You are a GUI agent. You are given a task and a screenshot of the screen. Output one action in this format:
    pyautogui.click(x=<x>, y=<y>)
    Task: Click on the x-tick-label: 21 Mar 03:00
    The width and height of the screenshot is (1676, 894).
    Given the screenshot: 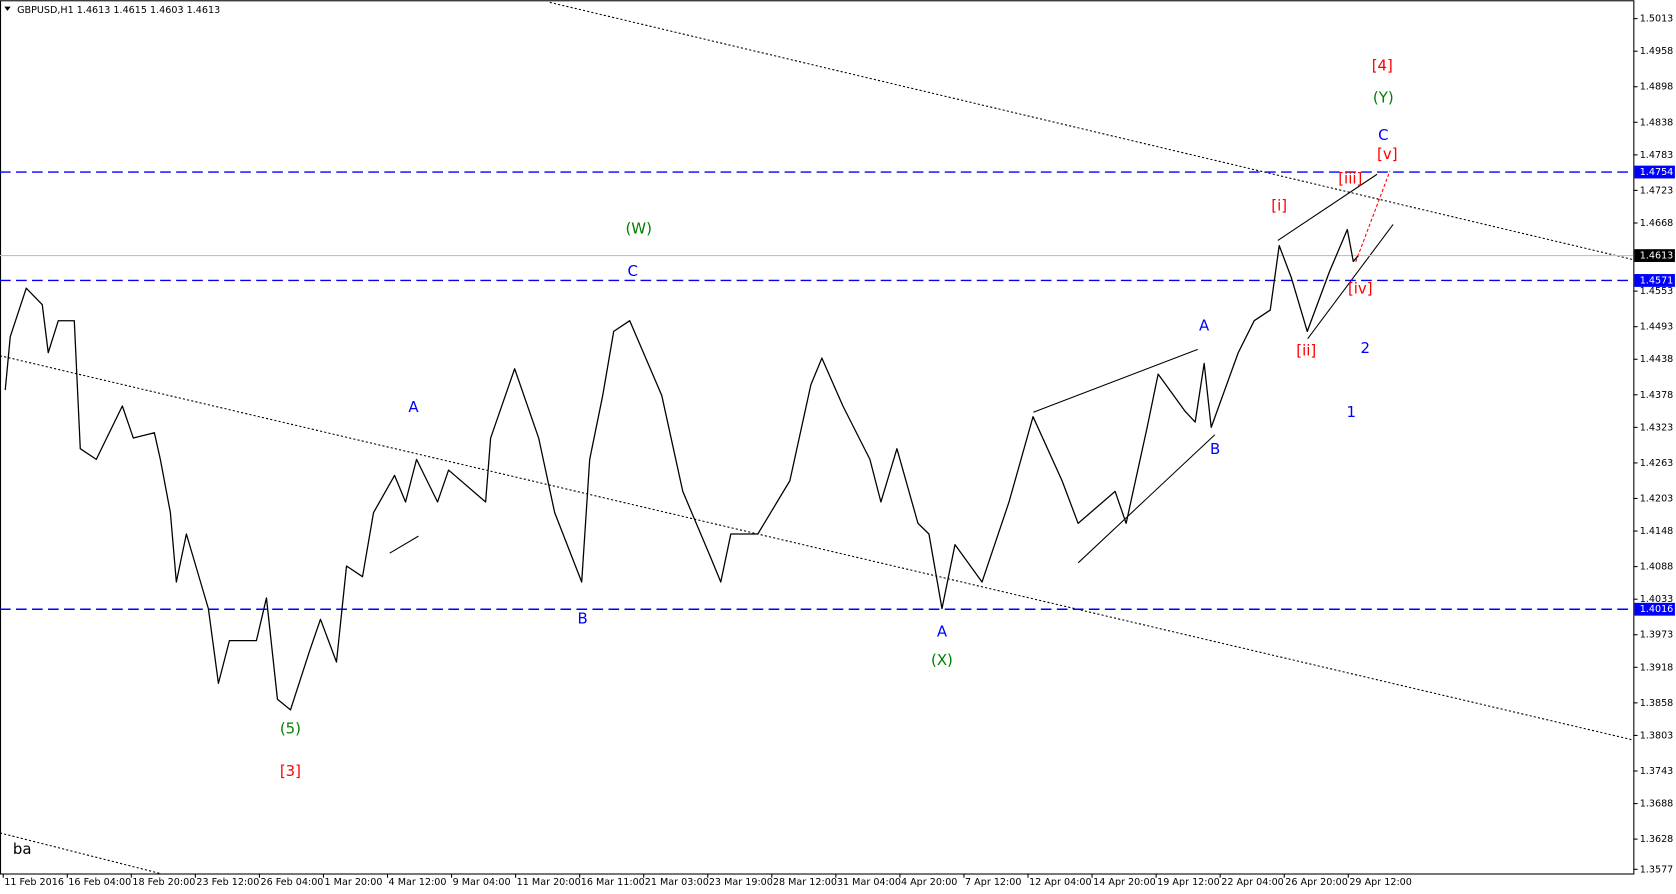 What is the action you would take?
    pyautogui.click(x=677, y=882)
    